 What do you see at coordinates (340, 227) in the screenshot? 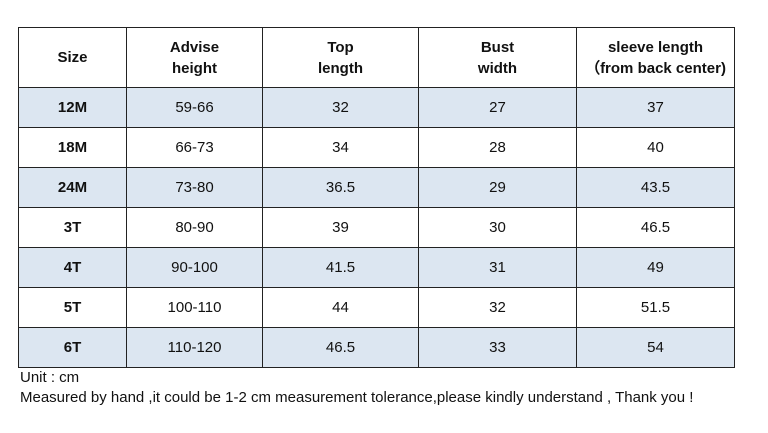
I see `table-cell: 39` at bounding box center [340, 227].